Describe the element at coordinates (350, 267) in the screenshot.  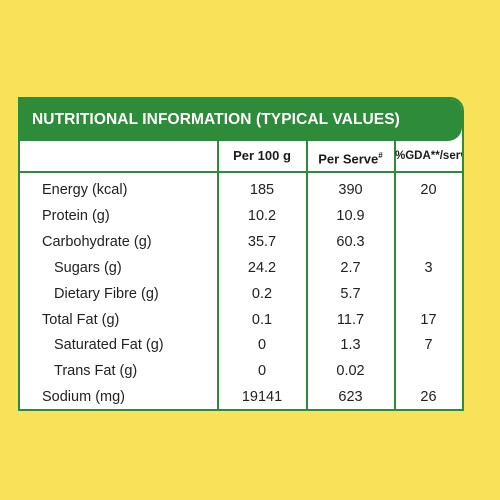
I see `per-serve-value: 2.7` at that location.